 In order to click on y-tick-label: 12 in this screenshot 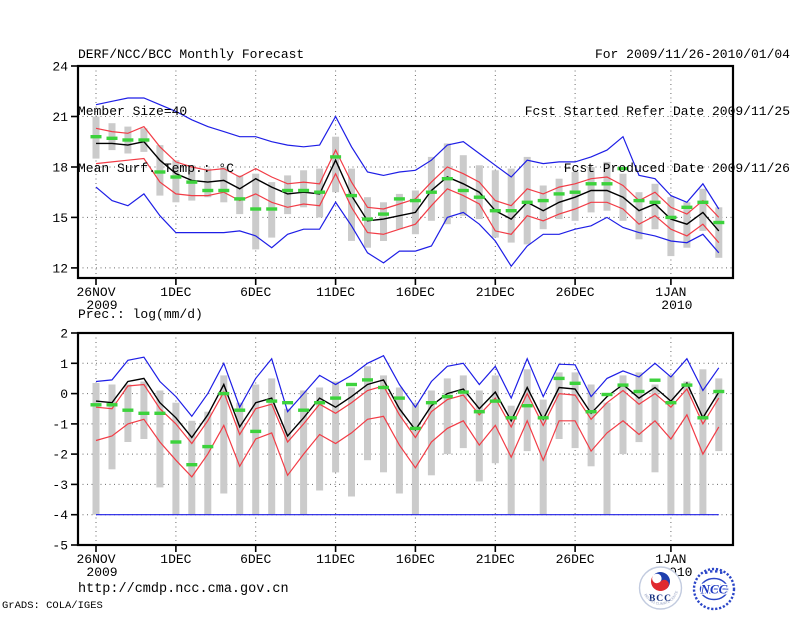, I will do `click(60, 268)`.